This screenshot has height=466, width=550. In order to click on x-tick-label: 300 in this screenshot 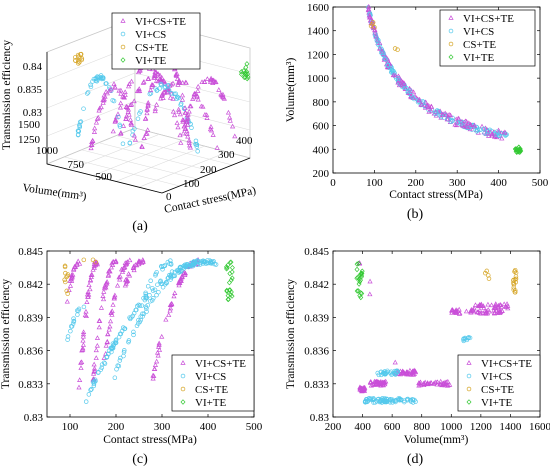, I will do `click(457, 183)`.